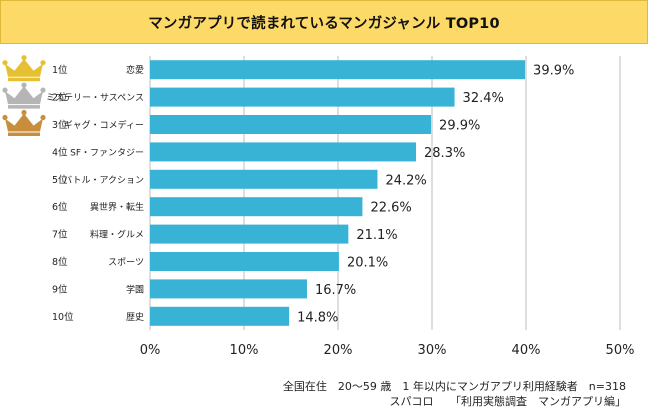  Describe the element at coordinates (117, 235) in the screenshot. I see `category-label: 料理・グルメ` at that location.